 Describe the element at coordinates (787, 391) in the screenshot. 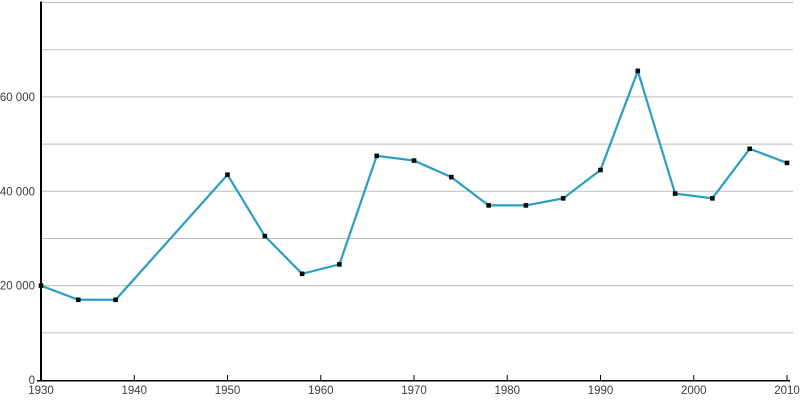

I see `x-axis-tick-label: 2010` at that location.